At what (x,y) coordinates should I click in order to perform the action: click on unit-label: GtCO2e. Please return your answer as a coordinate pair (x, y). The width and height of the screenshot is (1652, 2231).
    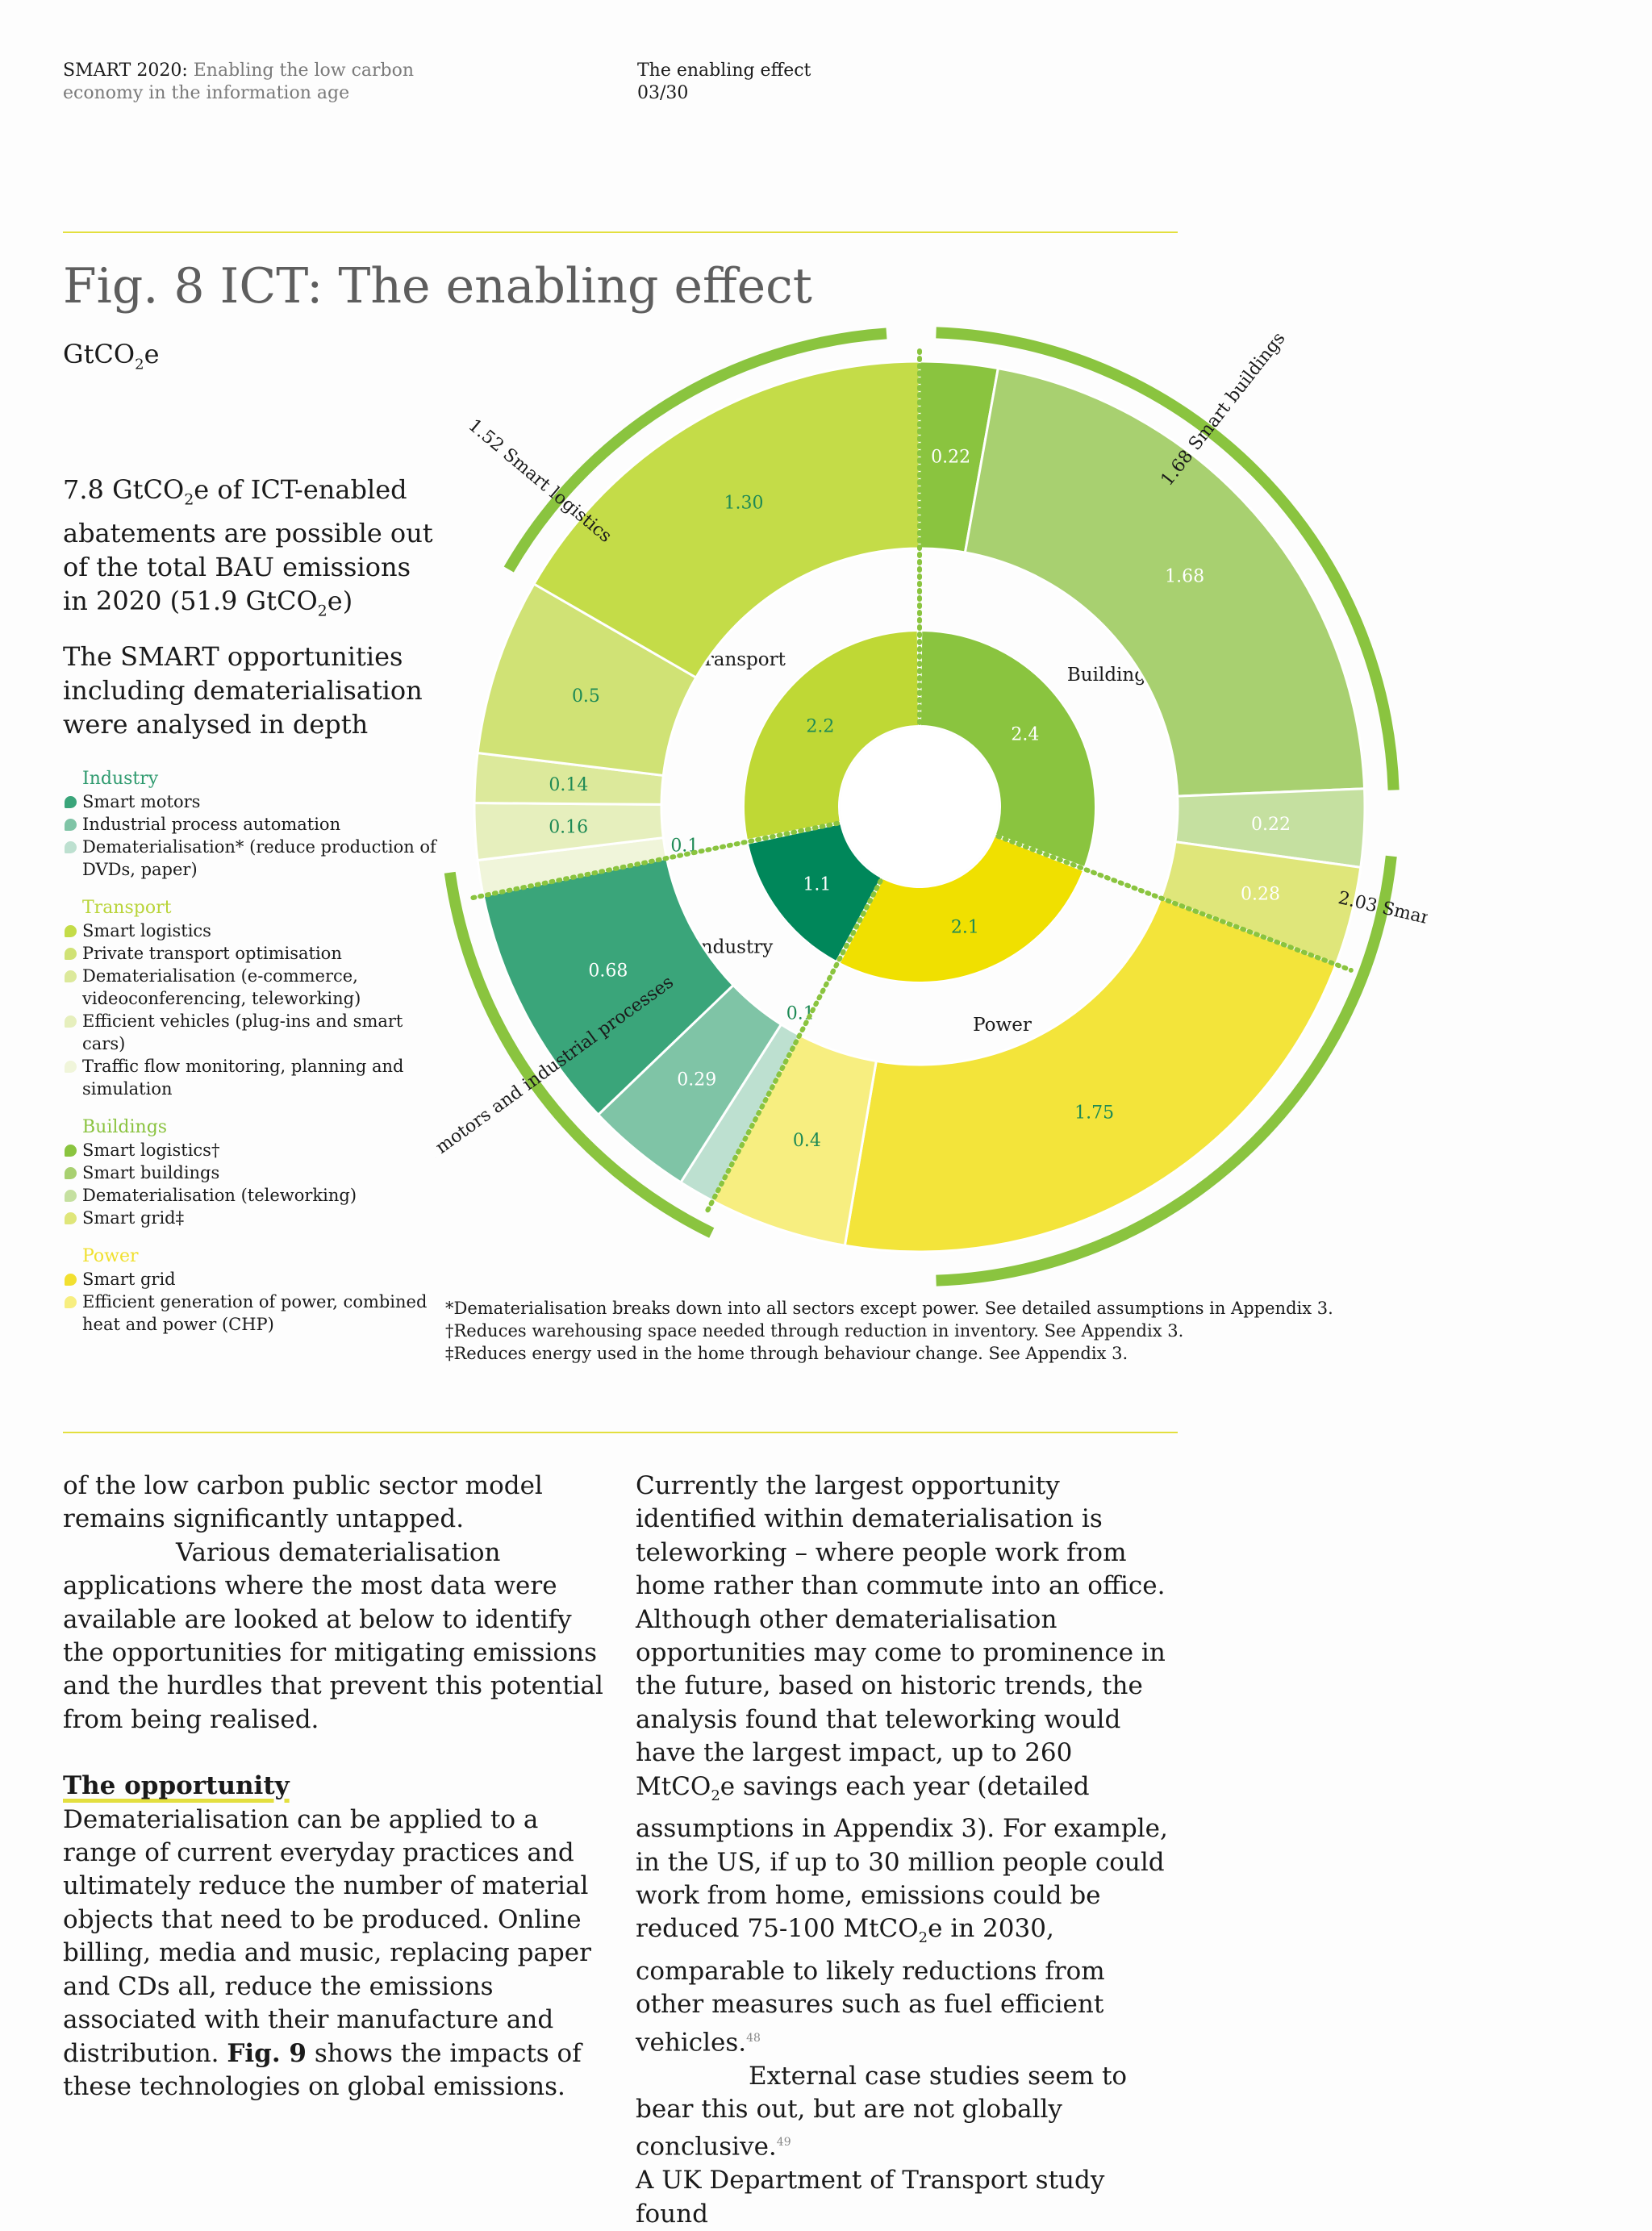
    Looking at the image, I should click on (111, 356).